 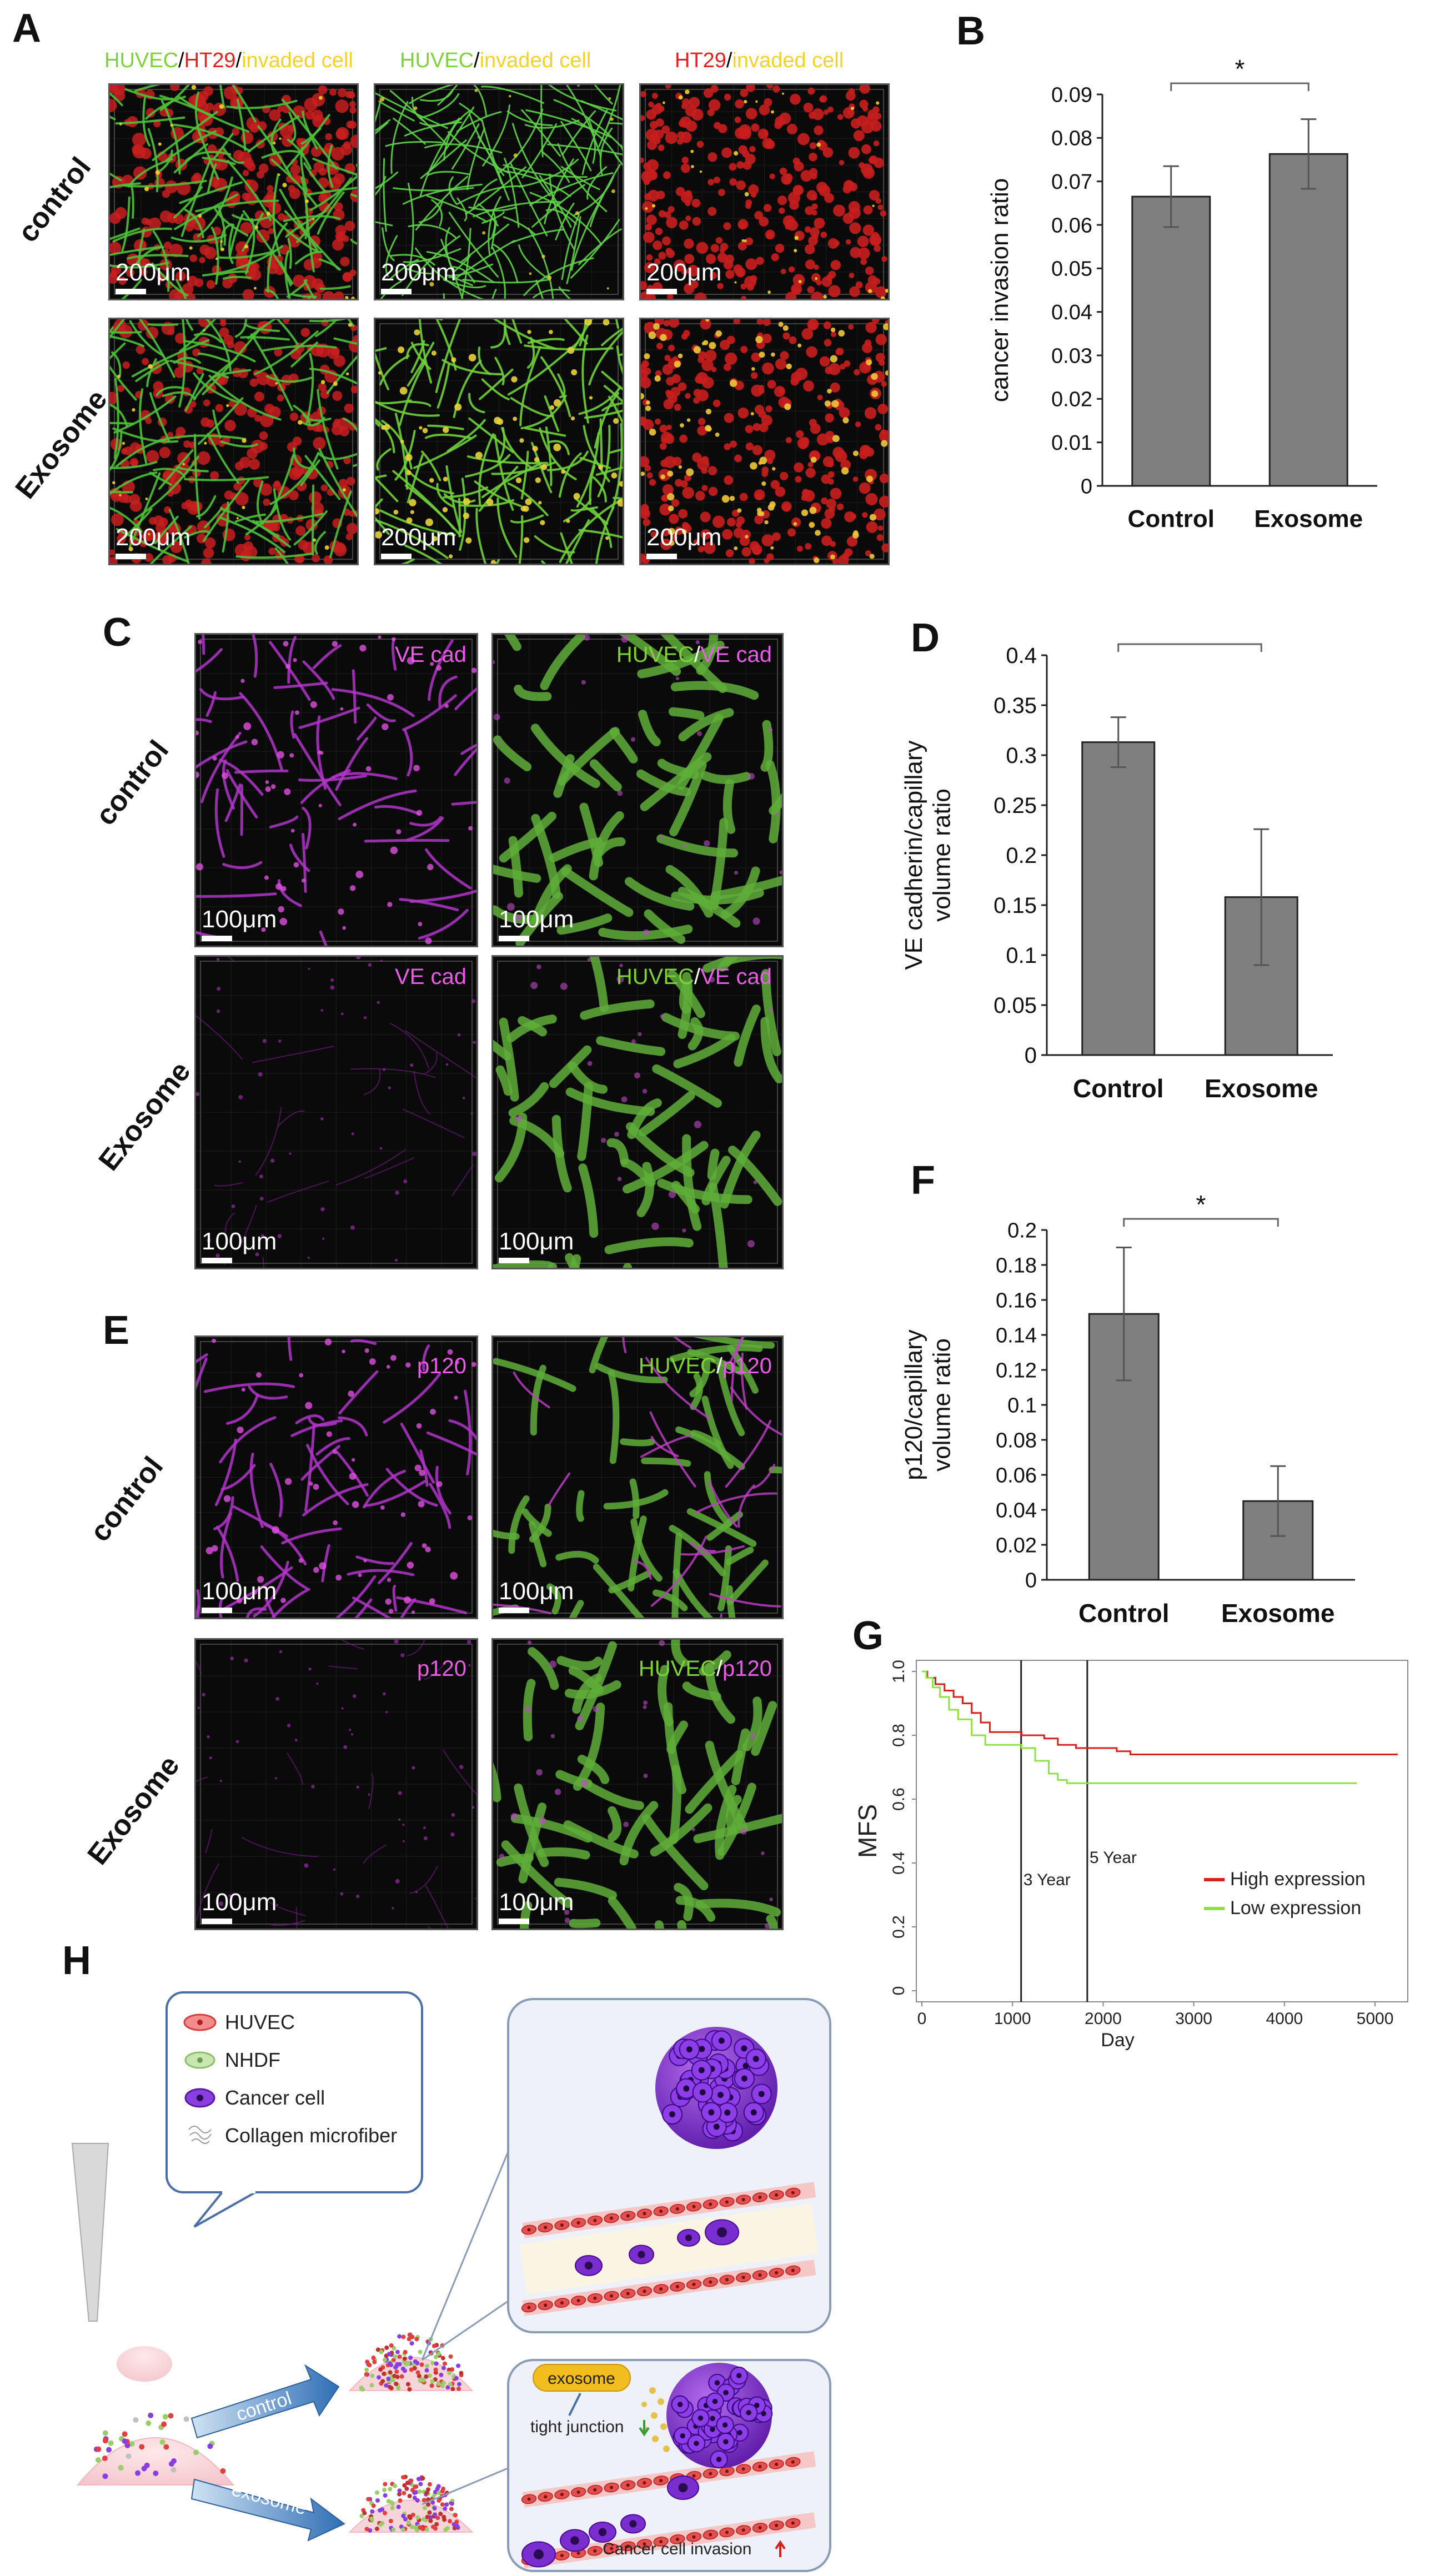 What do you see at coordinates (694, 977) in the screenshot?
I see `channel-label-huvec-ve-cad: HUVEC/VE cad` at bounding box center [694, 977].